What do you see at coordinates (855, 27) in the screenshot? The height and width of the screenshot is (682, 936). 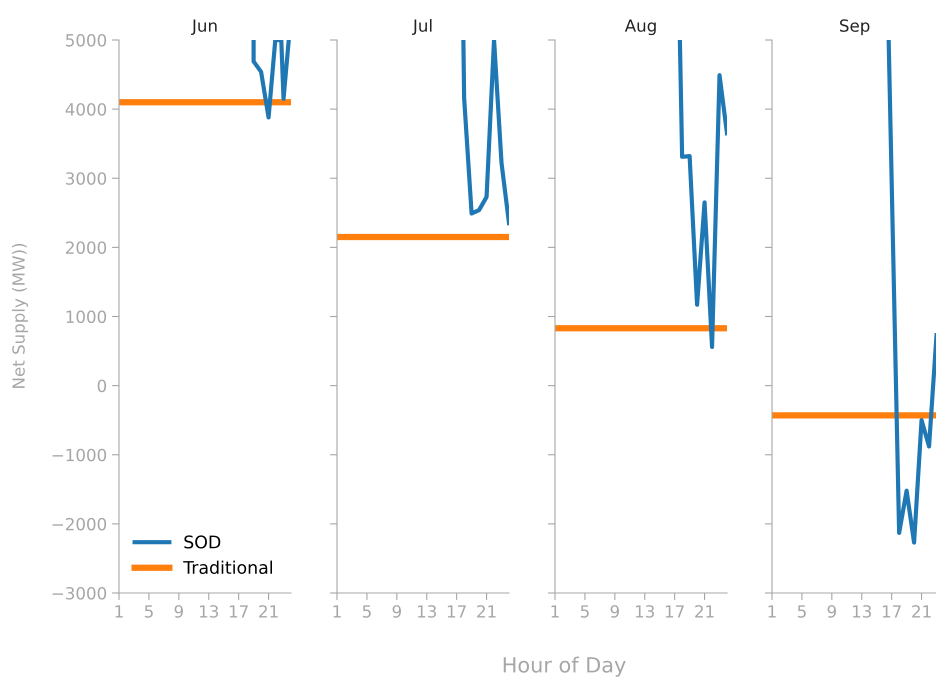 I see `chart-title: Sep` at bounding box center [855, 27].